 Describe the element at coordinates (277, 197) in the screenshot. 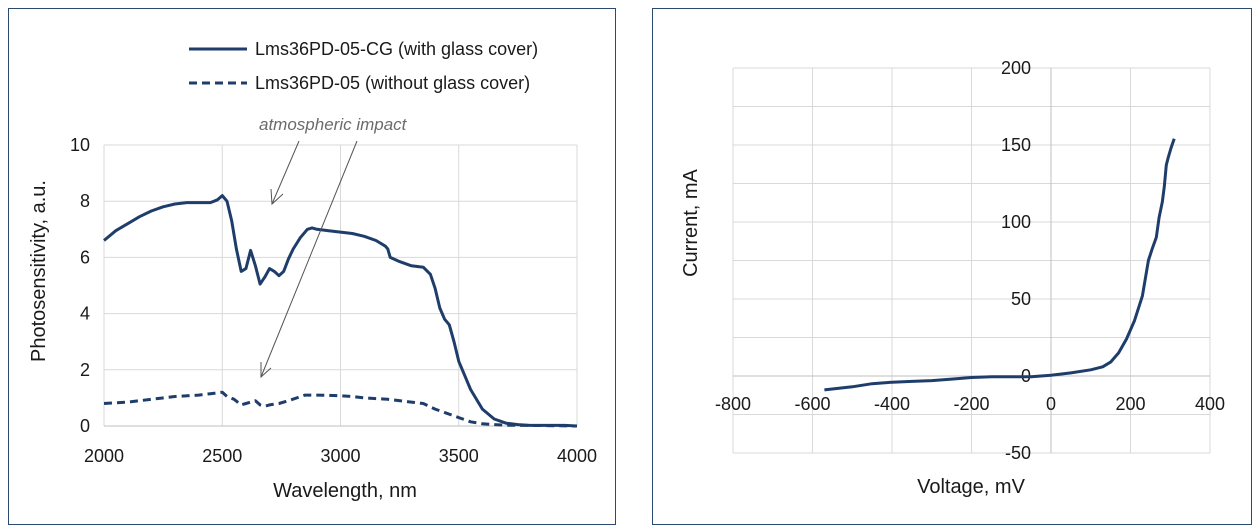

I see `annotation-arrowhead-upper` at that location.